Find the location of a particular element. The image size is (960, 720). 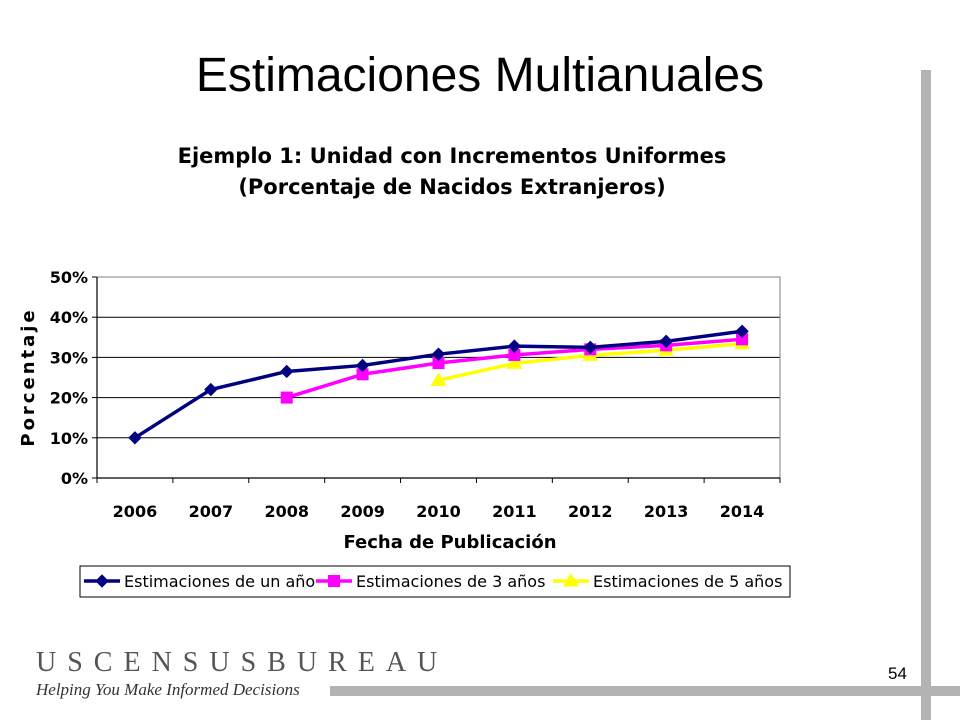

x-tick-label: 2014 is located at coordinates (742, 511).